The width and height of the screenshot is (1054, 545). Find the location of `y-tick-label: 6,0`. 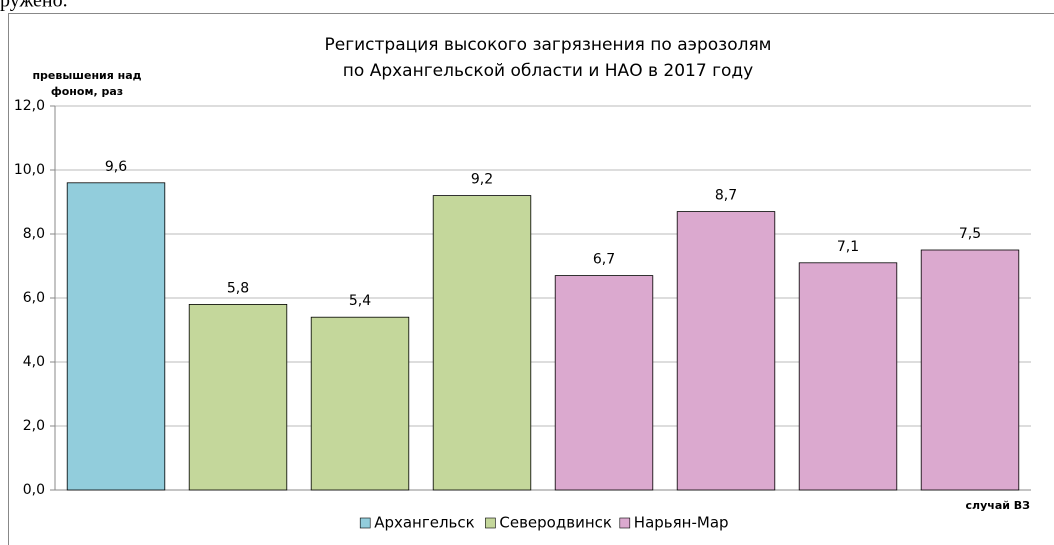

y-tick-label: 6,0 is located at coordinates (34, 298).